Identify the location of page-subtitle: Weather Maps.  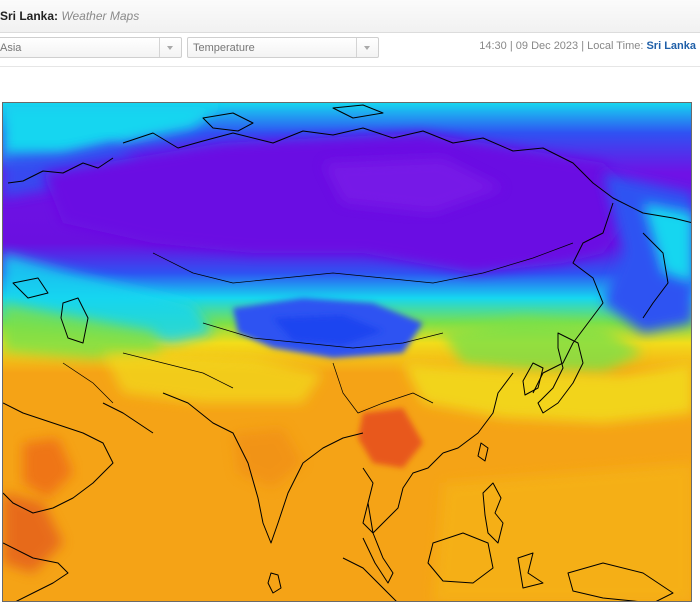
(100, 16).